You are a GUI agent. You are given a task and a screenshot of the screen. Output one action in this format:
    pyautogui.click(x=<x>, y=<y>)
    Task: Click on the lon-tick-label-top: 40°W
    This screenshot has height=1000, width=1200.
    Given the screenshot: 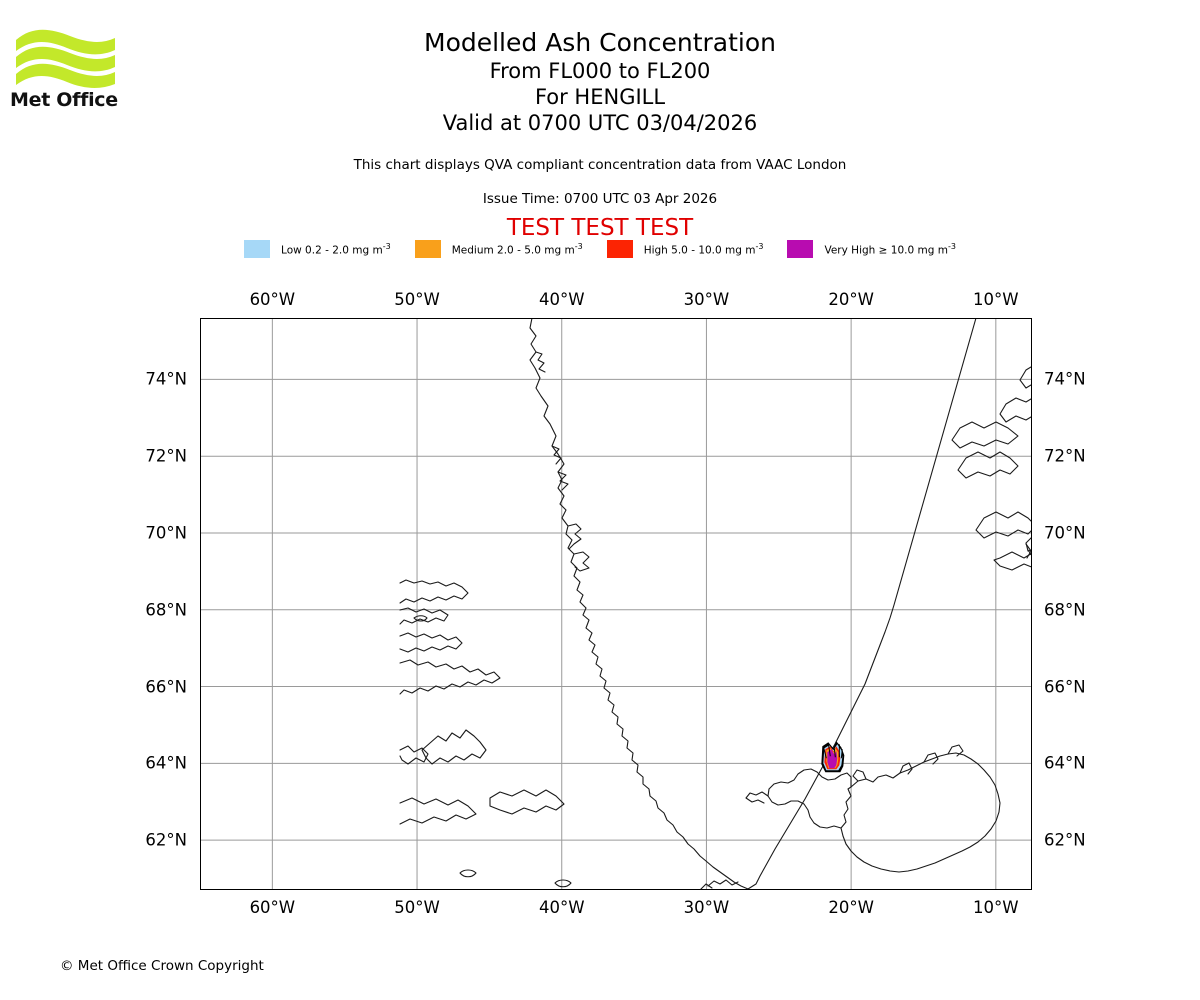 What is the action you would take?
    pyautogui.click(x=561, y=299)
    